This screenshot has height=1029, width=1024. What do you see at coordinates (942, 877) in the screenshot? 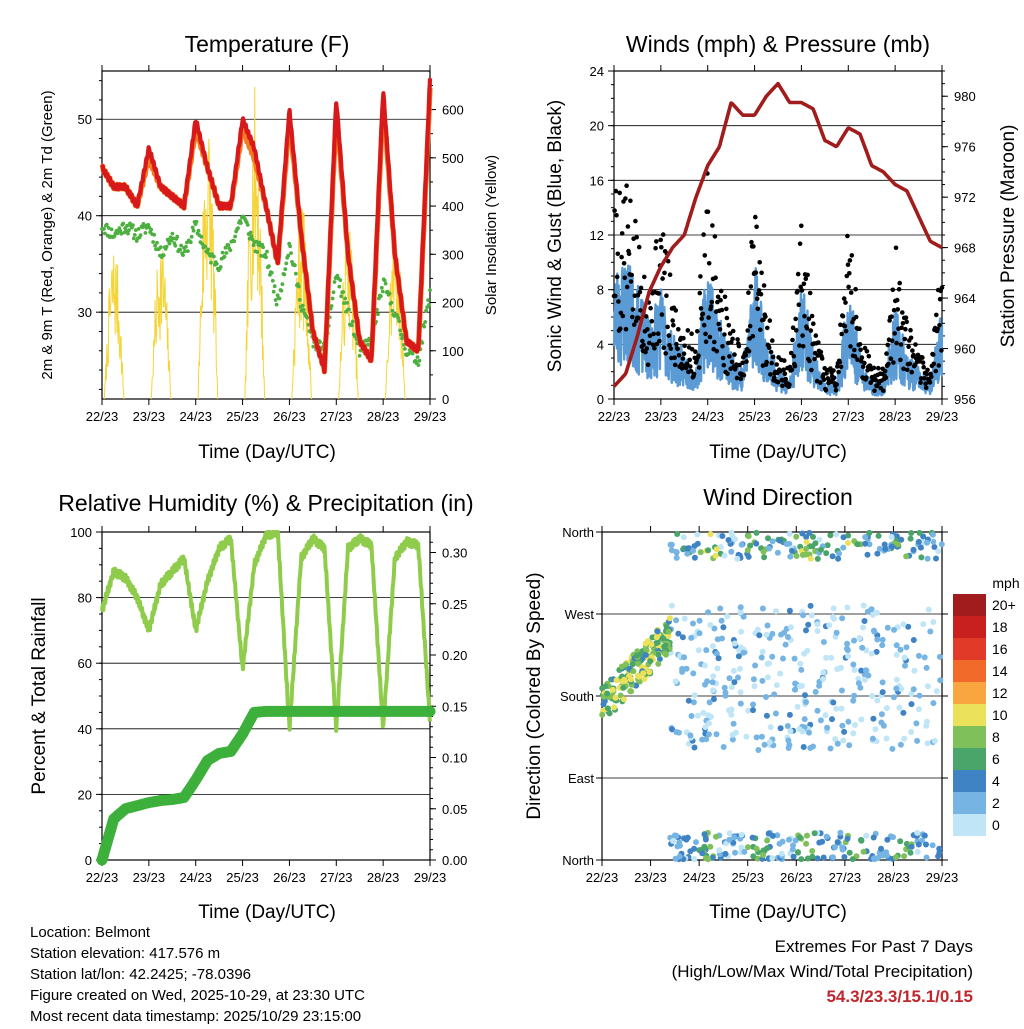
I see `x-tick-label: 29/23` at bounding box center [942, 877].